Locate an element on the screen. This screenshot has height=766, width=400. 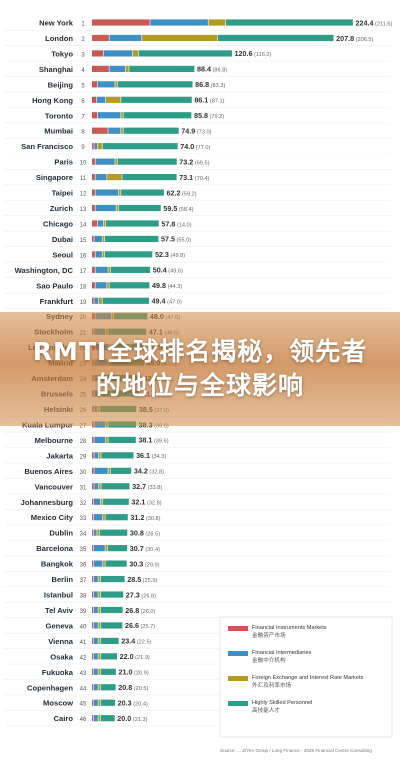
total-label: 86.1 (87.1) is located at coordinates (209, 100).